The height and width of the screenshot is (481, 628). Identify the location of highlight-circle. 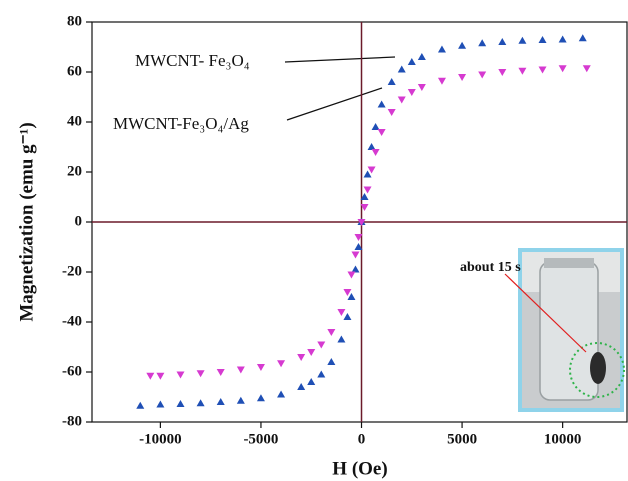
(597, 370).